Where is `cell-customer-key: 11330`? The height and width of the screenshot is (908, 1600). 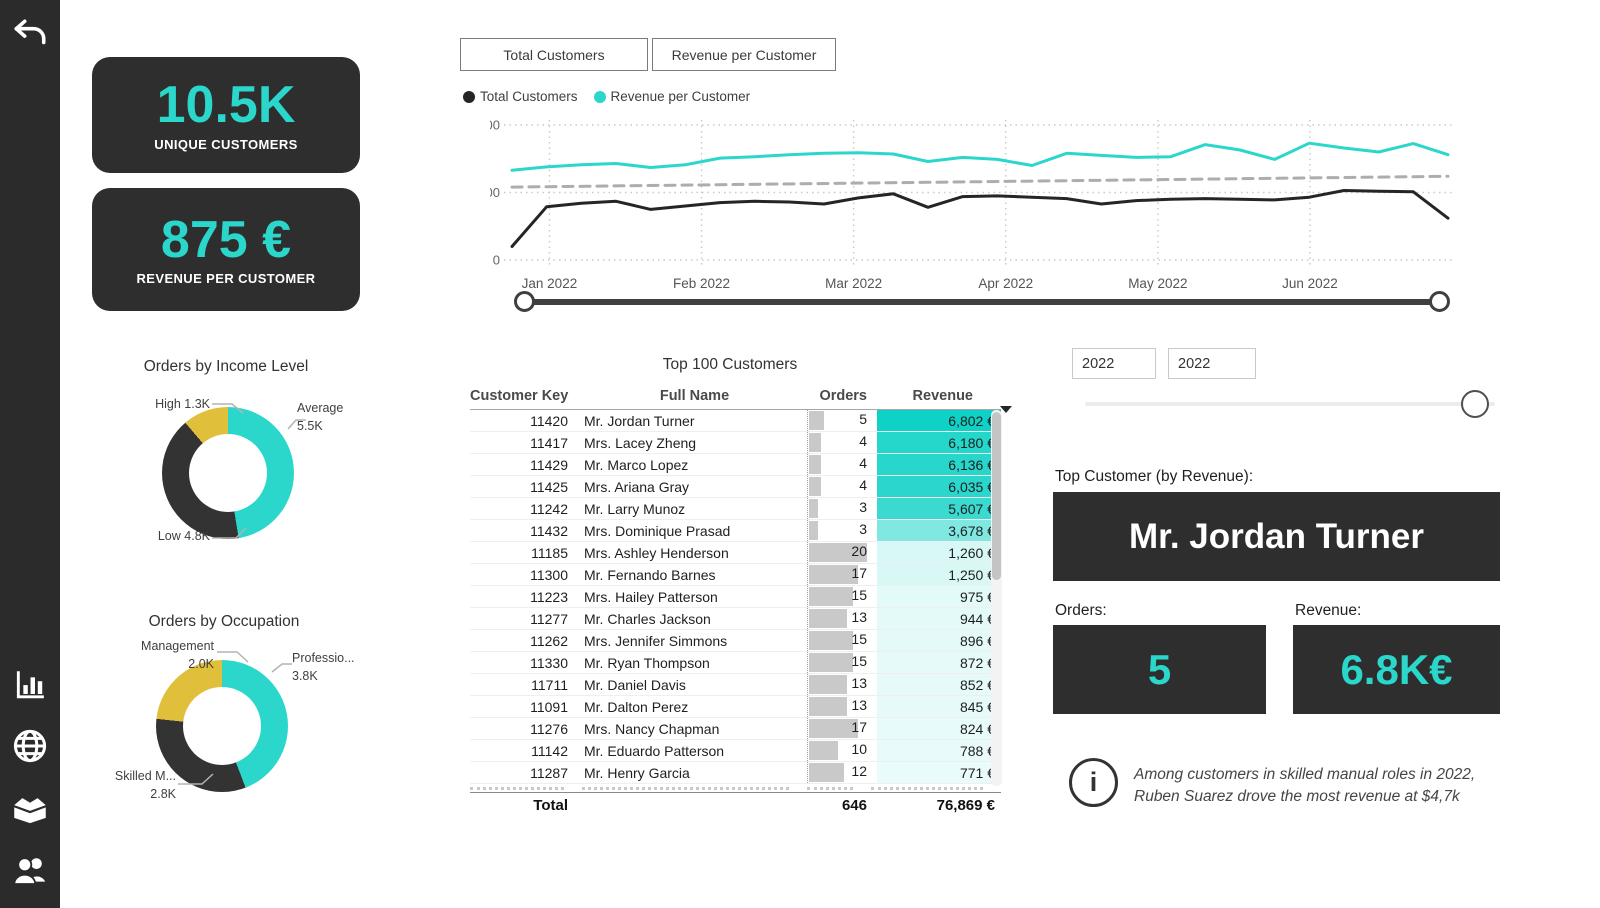 cell-customer-key: 11330 is located at coordinates (549, 662).